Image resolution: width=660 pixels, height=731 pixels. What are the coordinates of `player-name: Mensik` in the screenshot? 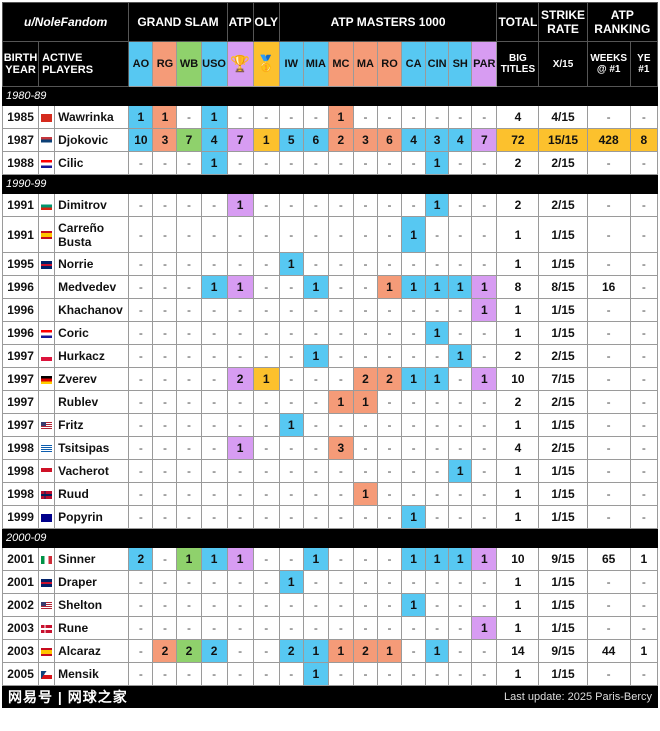 It's located at (92, 674).